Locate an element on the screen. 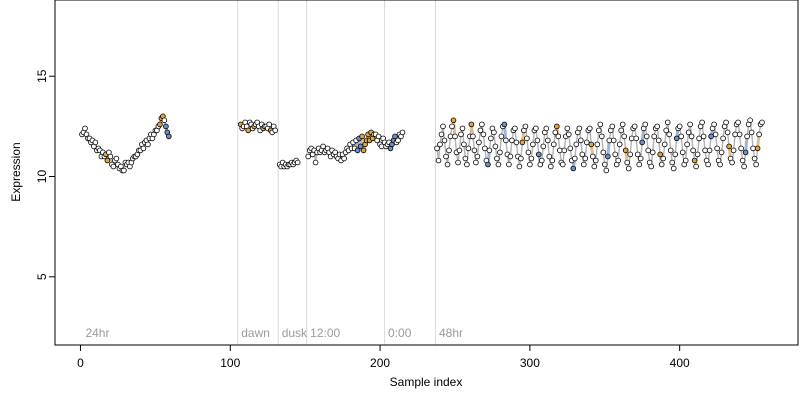 This screenshot has width=800, height=400. annotation-label-0: 24hr is located at coordinates (97, 333).